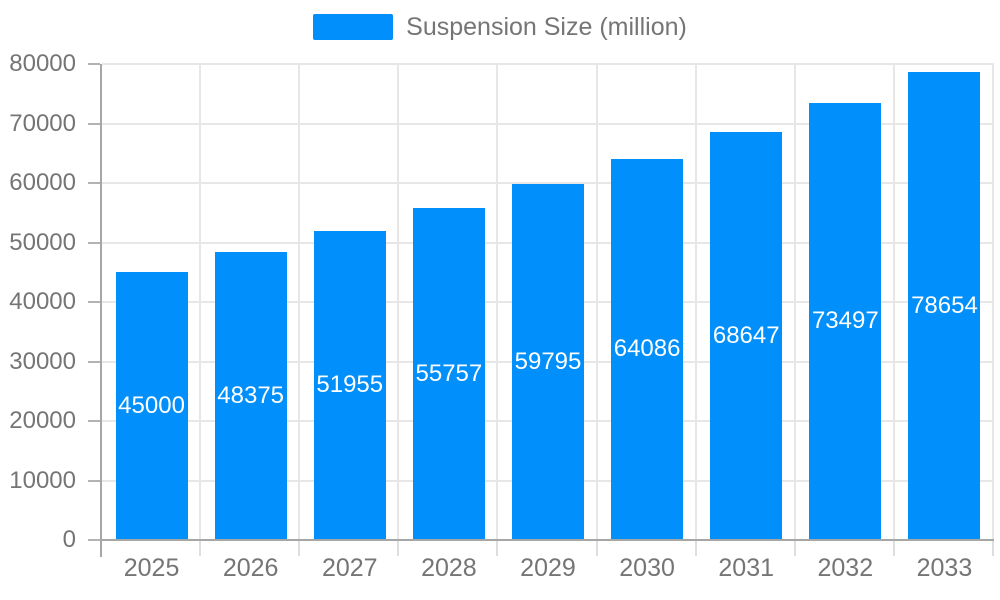 This screenshot has height=600, width=1000. I want to click on y-axis-label: 50000, so click(42, 242).